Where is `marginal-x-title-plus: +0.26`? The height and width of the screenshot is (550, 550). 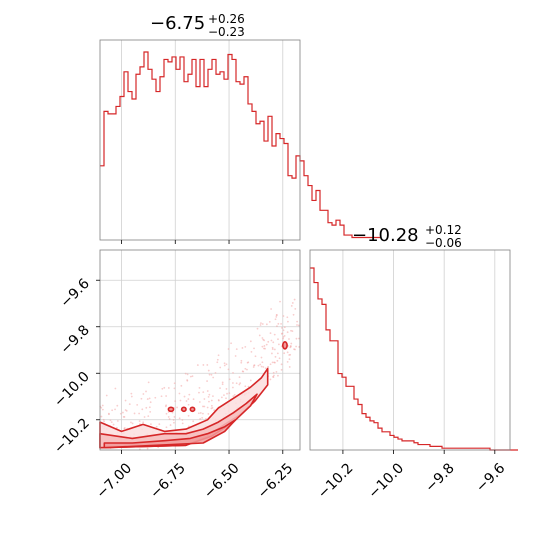
marginal-x-title-plus: +0.26 is located at coordinates (226, 19).